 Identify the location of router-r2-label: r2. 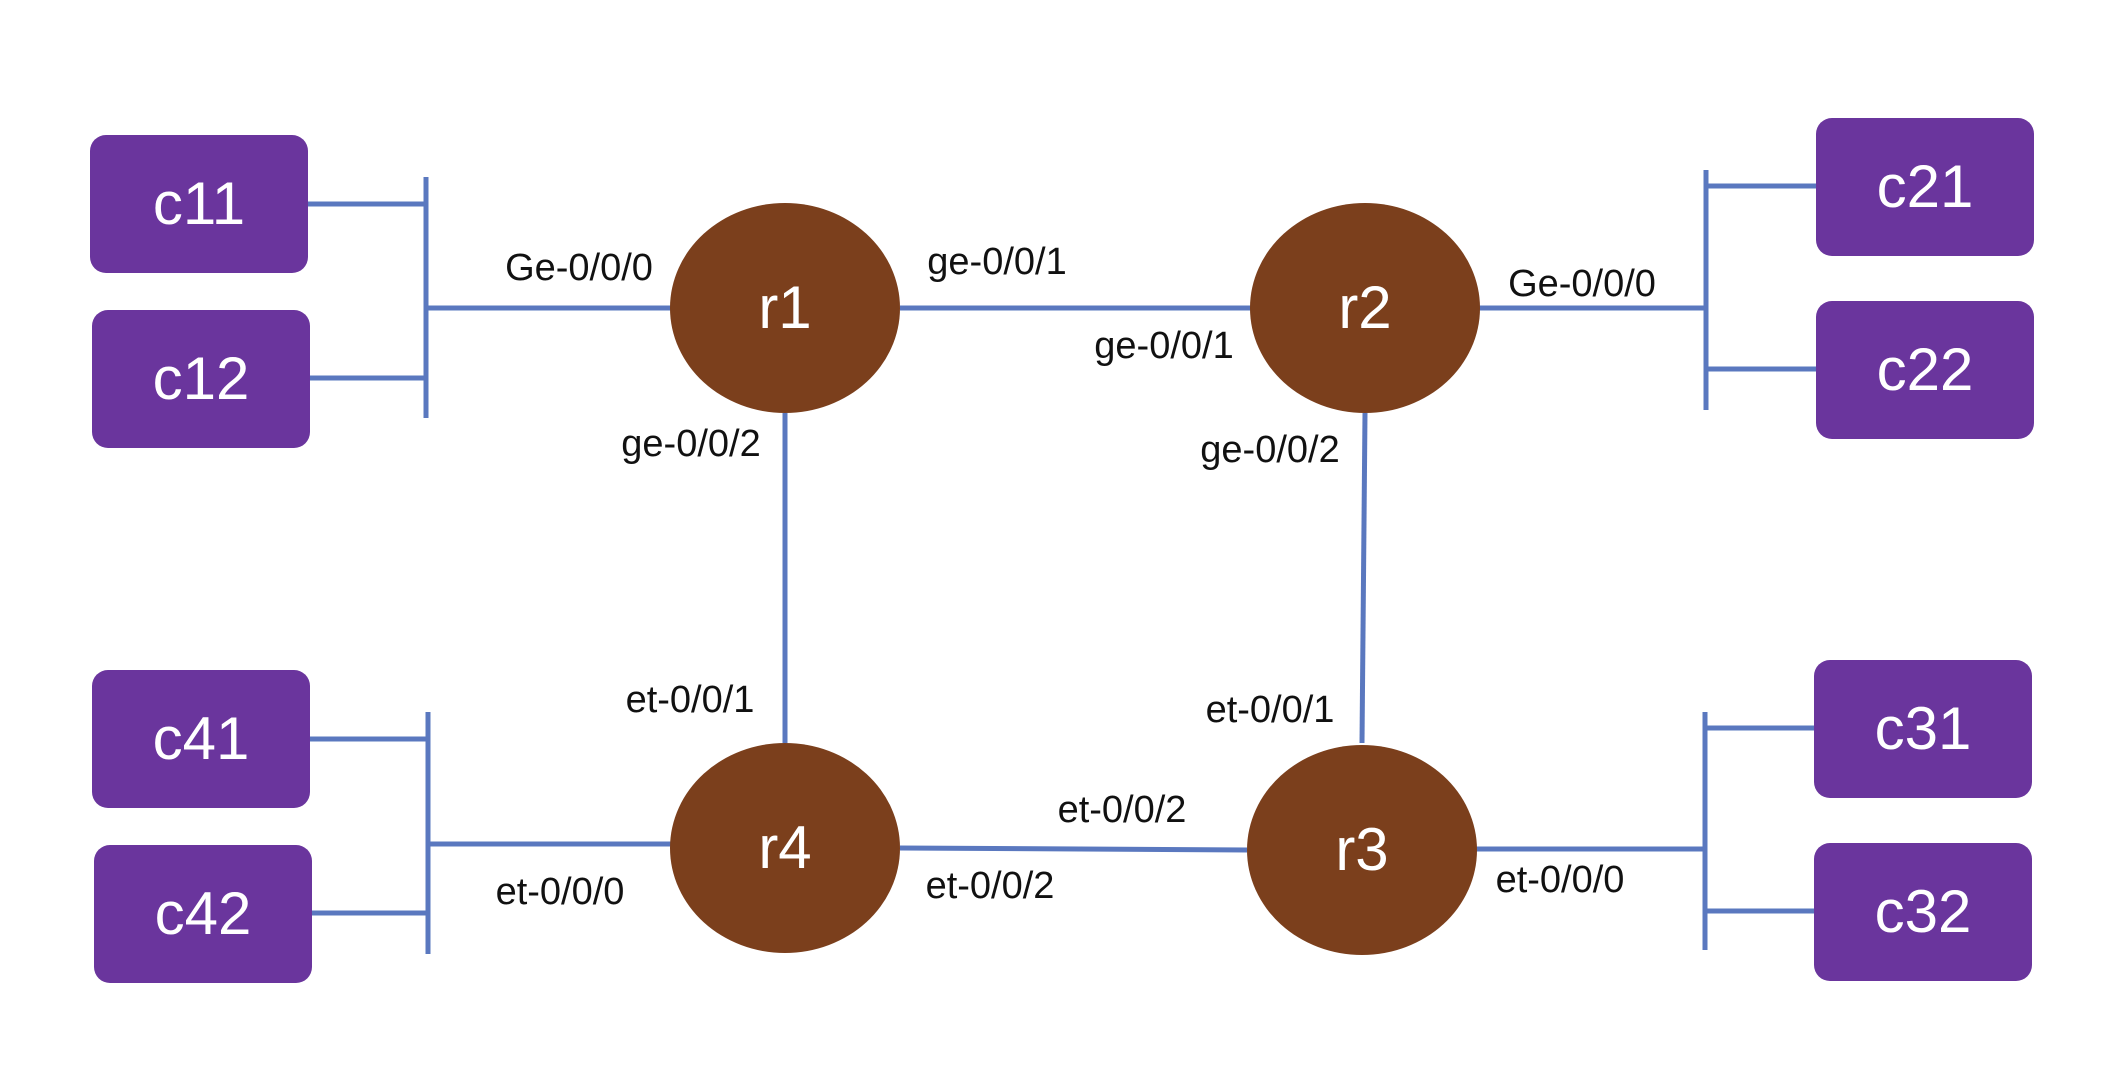
(1364, 307).